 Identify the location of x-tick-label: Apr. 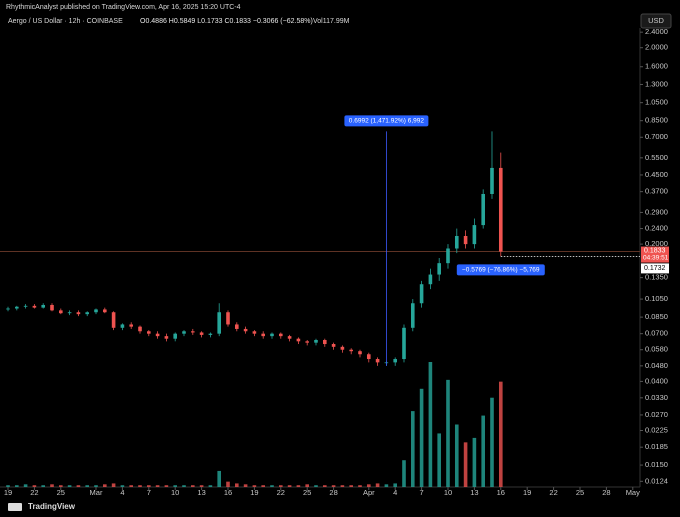
(369, 492).